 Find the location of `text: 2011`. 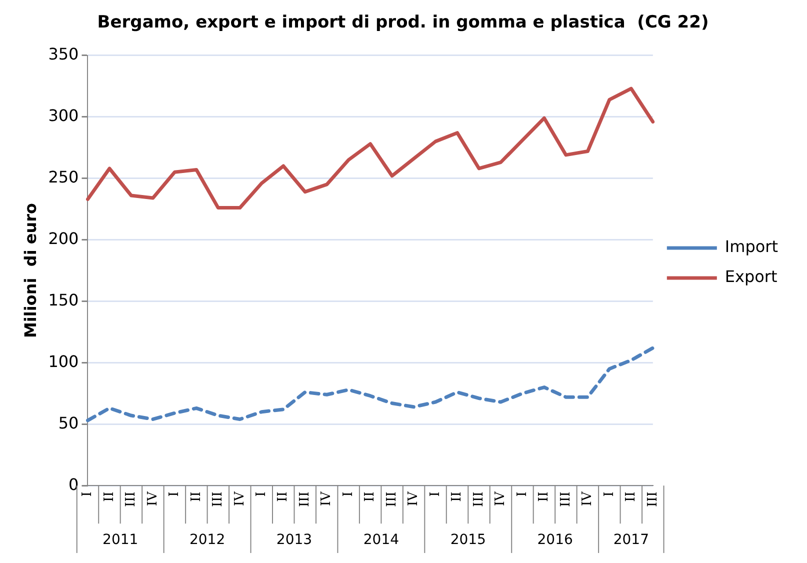

text: 2011 is located at coordinates (120, 540).